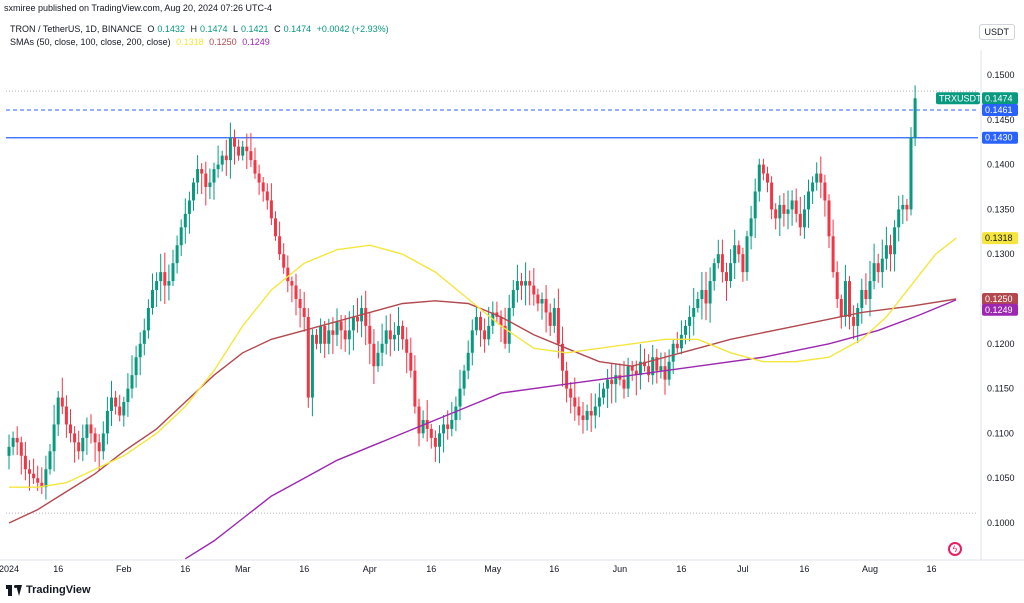 The image size is (1024, 603). Describe the element at coordinates (999, 238) in the screenshot. I see `price-label-sma50: 0.1318` at that location.